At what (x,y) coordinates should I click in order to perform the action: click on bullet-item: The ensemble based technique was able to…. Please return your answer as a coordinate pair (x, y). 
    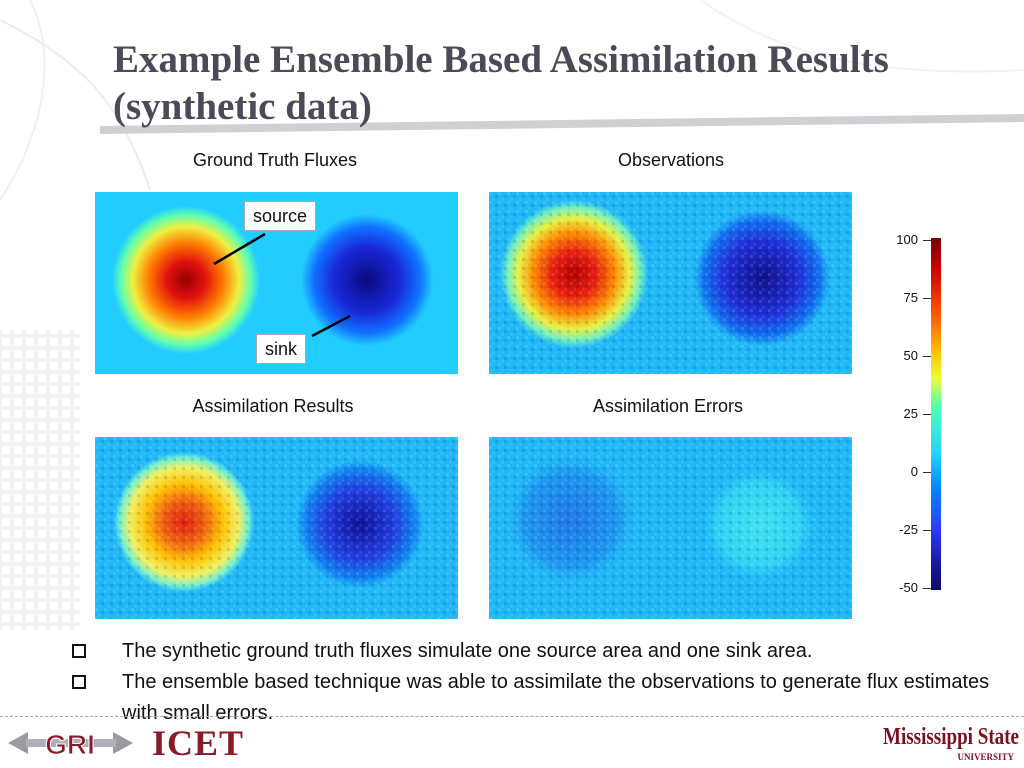
    Looking at the image, I should click on (537, 698).